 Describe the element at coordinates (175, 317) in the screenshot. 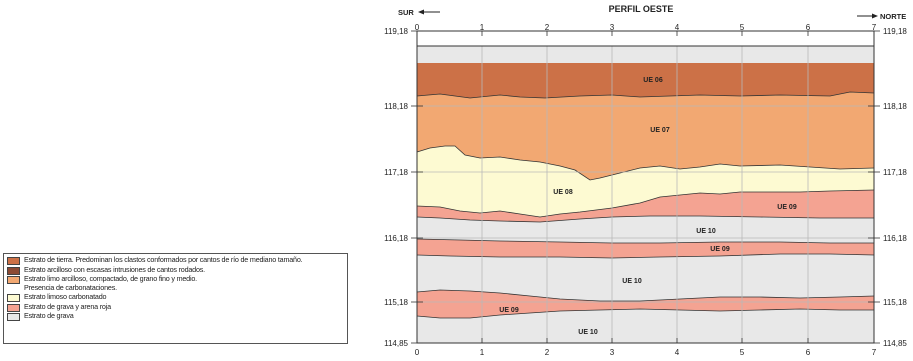

I see `legend-item: Estrato de grava` at that location.